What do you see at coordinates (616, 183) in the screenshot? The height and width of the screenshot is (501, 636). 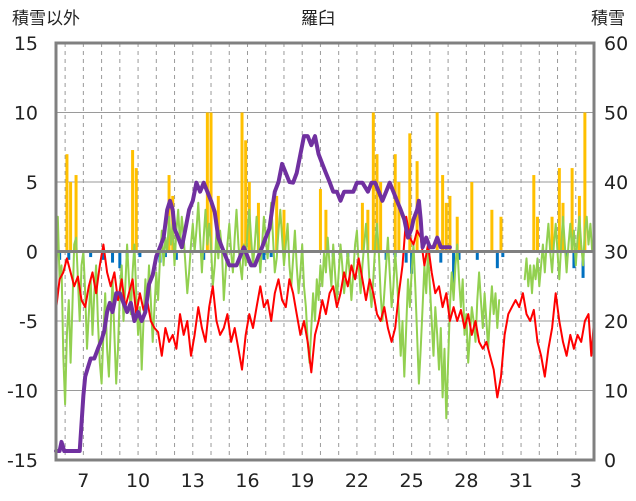 I see `y-right-tick-label: 40` at bounding box center [616, 183].